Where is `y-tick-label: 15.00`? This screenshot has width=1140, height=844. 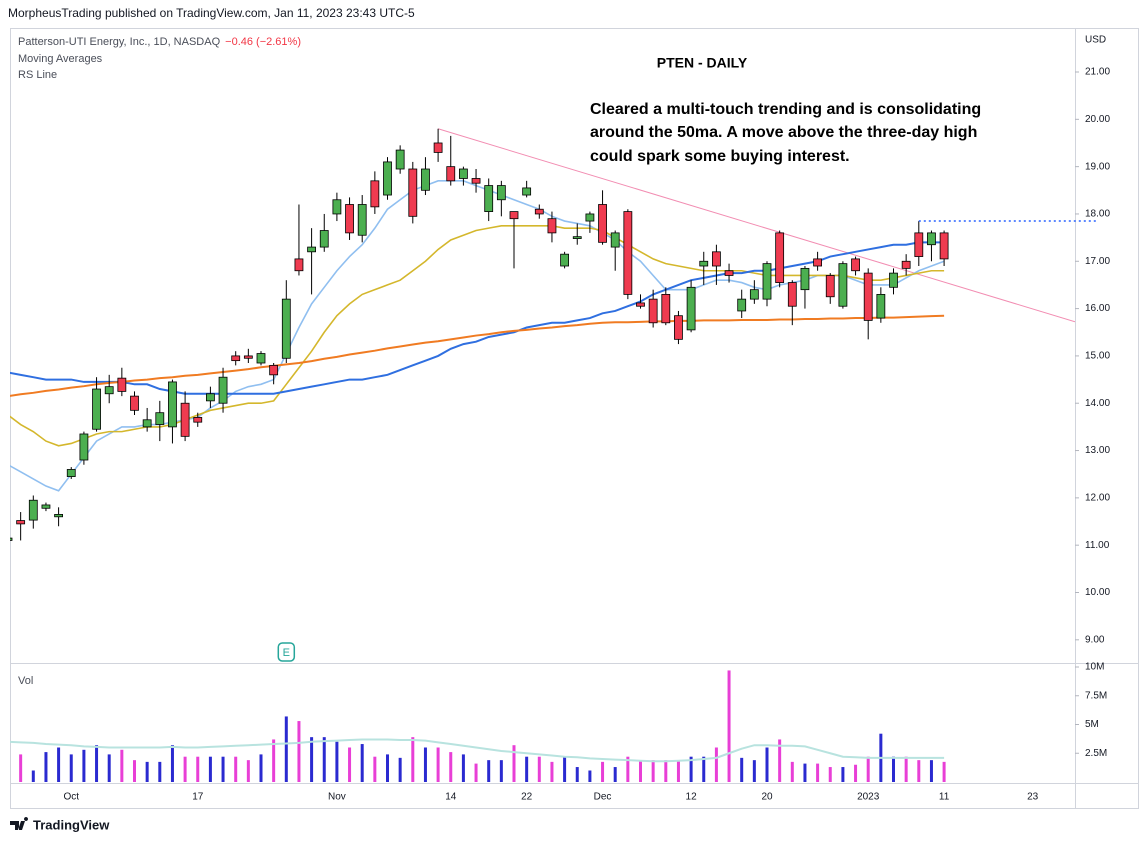
y-tick-label: 15.00 is located at coordinates (1097, 356).